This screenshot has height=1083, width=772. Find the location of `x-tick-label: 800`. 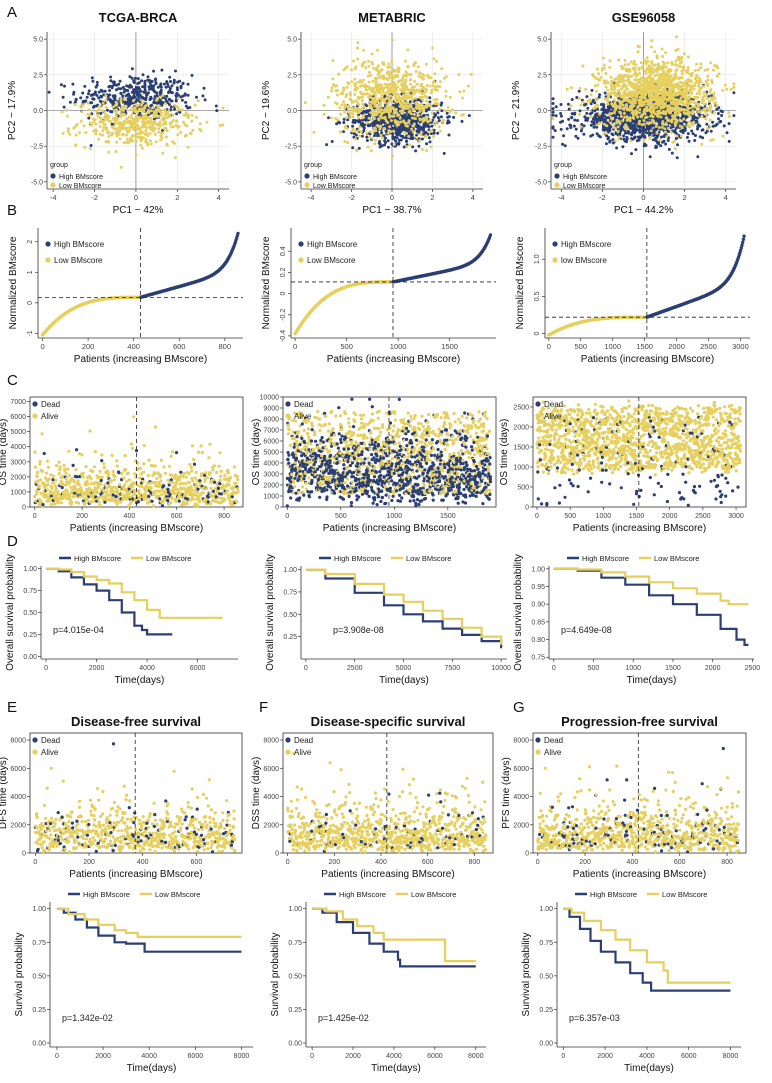

x-tick-label: 800 is located at coordinates (225, 346).